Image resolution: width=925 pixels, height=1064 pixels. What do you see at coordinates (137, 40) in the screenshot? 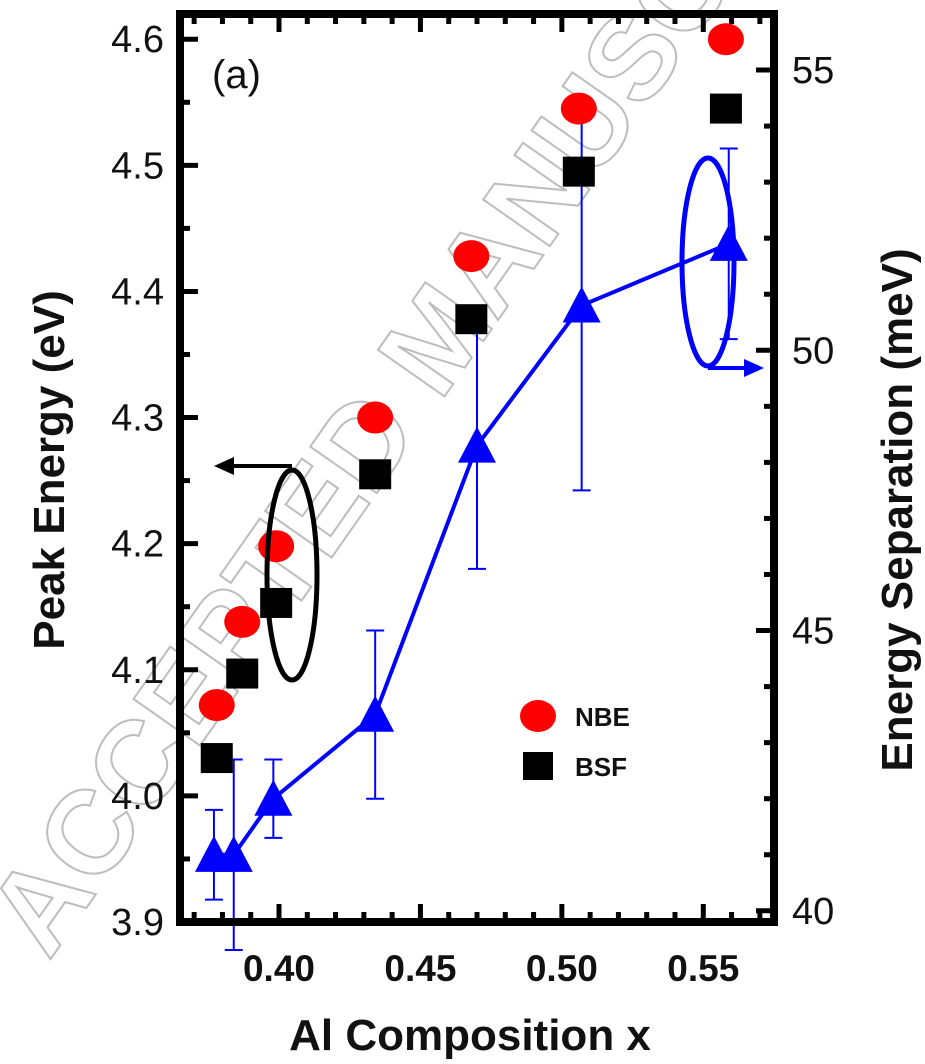
I see `y-left-tick-label: 4.6` at bounding box center [137, 40].